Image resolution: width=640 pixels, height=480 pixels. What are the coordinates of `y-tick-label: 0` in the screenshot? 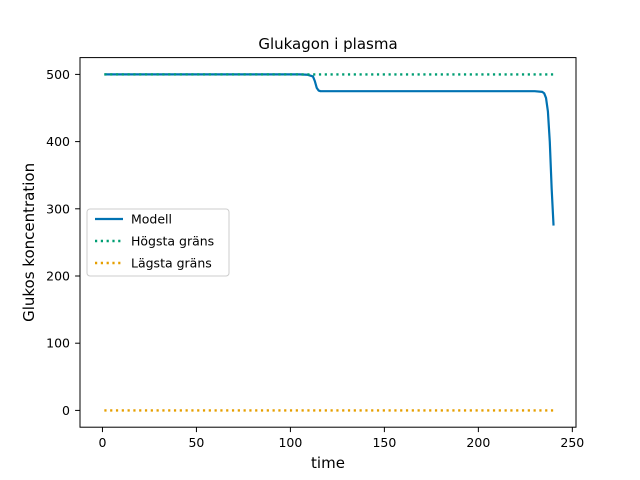 It's located at (66, 410).